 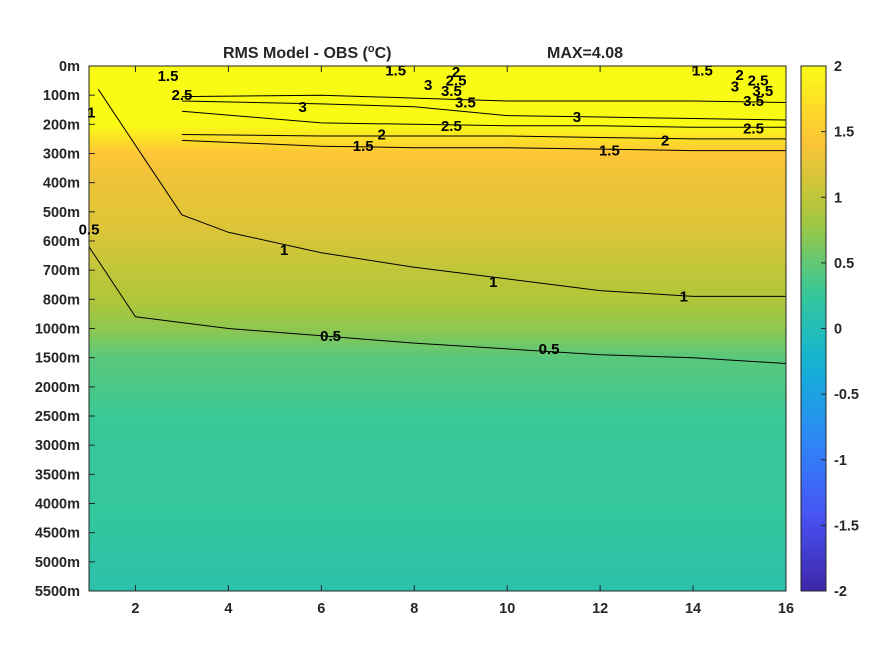 What do you see at coordinates (61, 155) in the screenshot?
I see `y-tick-label: 300m` at bounding box center [61, 155].